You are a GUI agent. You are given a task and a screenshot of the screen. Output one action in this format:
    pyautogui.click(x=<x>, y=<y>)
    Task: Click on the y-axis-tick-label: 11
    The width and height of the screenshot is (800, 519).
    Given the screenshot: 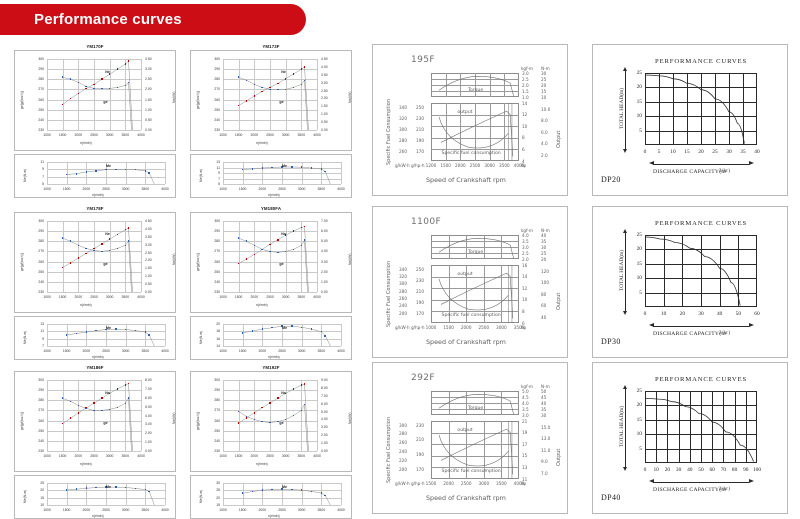 What is the action you would take?
    pyautogui.click(x=42, y=331)
    